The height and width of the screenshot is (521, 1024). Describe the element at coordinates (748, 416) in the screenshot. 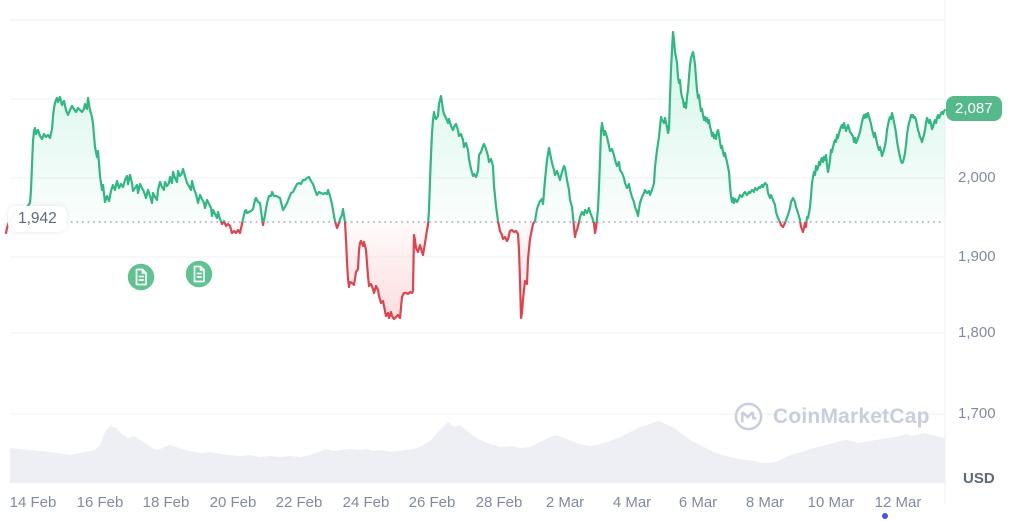

I see `coinmarketcap-logo-icon` at that location.